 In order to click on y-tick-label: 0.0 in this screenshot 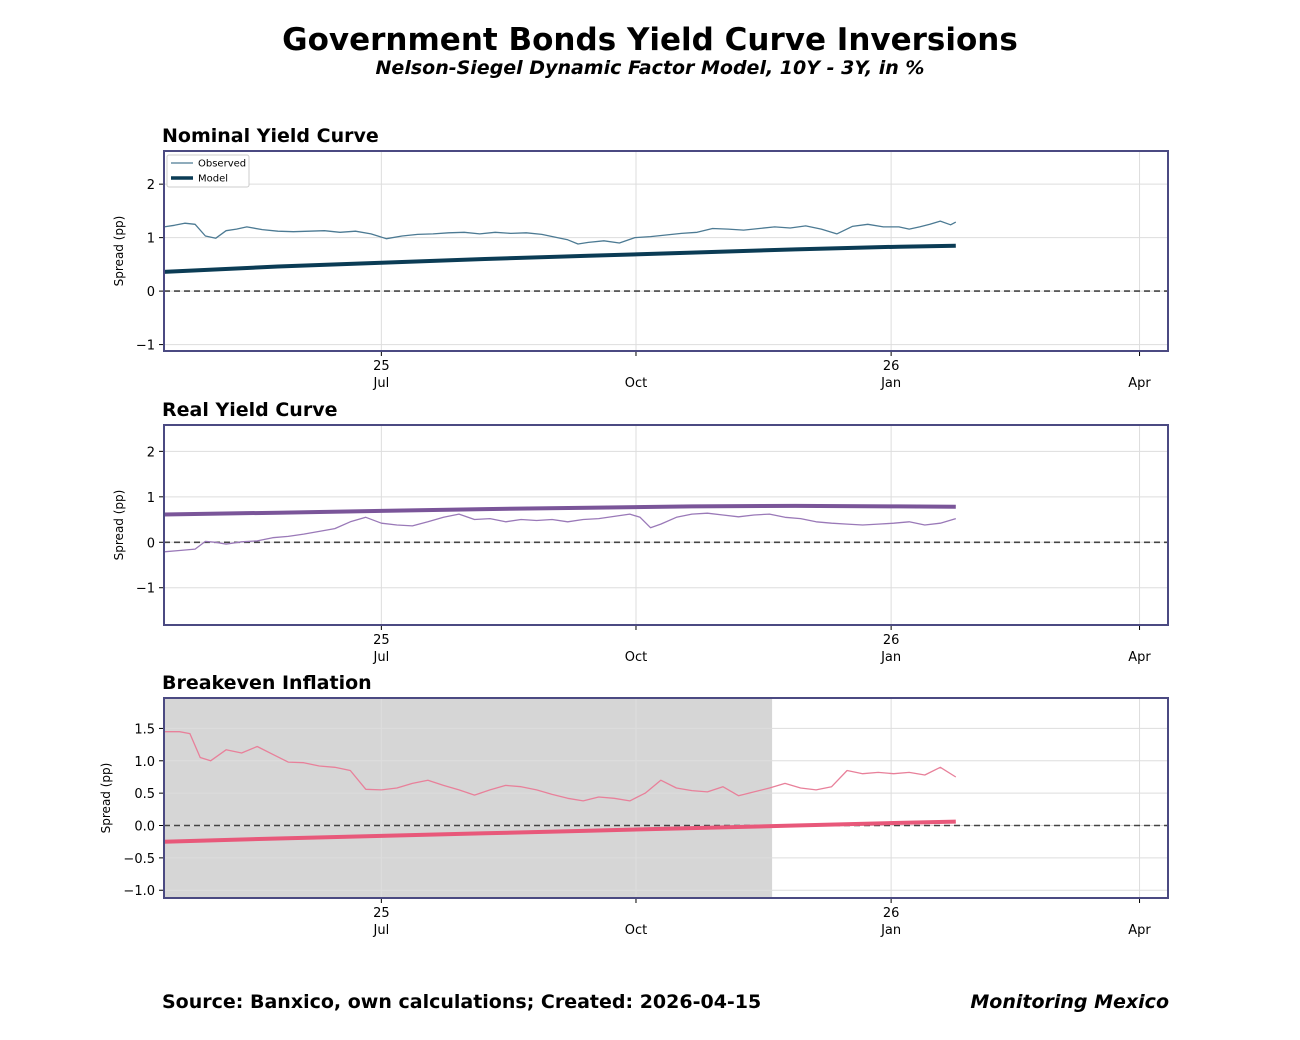, I will do `click(144, 827)`.